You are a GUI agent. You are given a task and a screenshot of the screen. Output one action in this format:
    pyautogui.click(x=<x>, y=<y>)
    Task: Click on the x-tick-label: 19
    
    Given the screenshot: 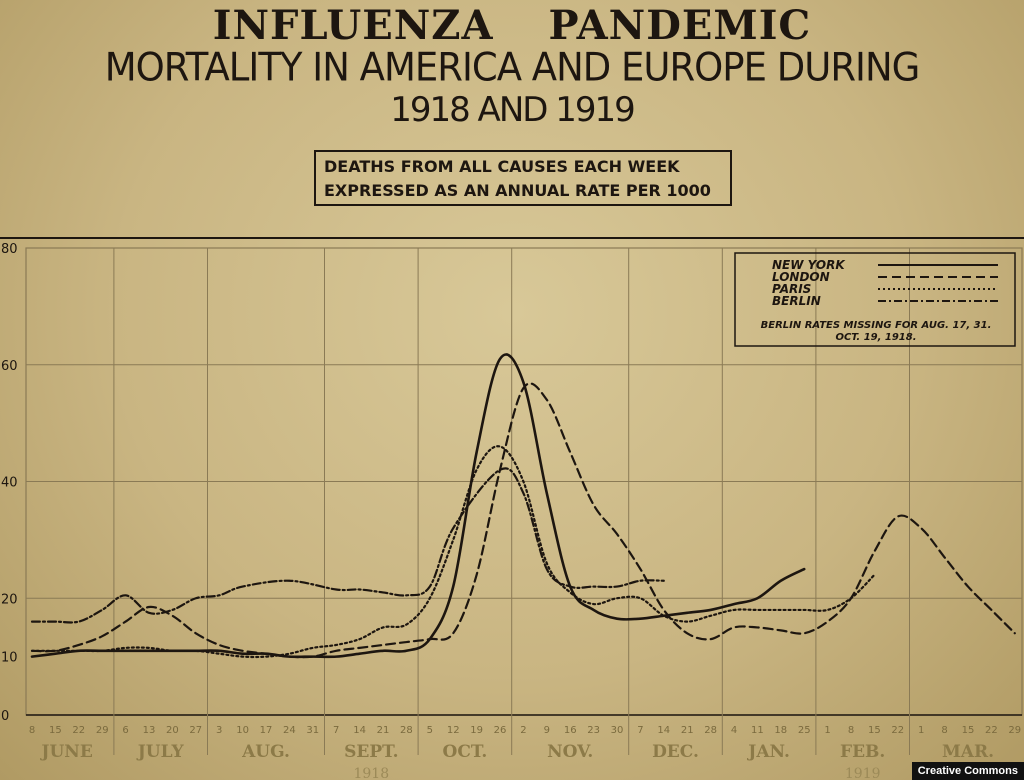 What is the action you would take?
    pyautogui.click(x=476, y=730)
    